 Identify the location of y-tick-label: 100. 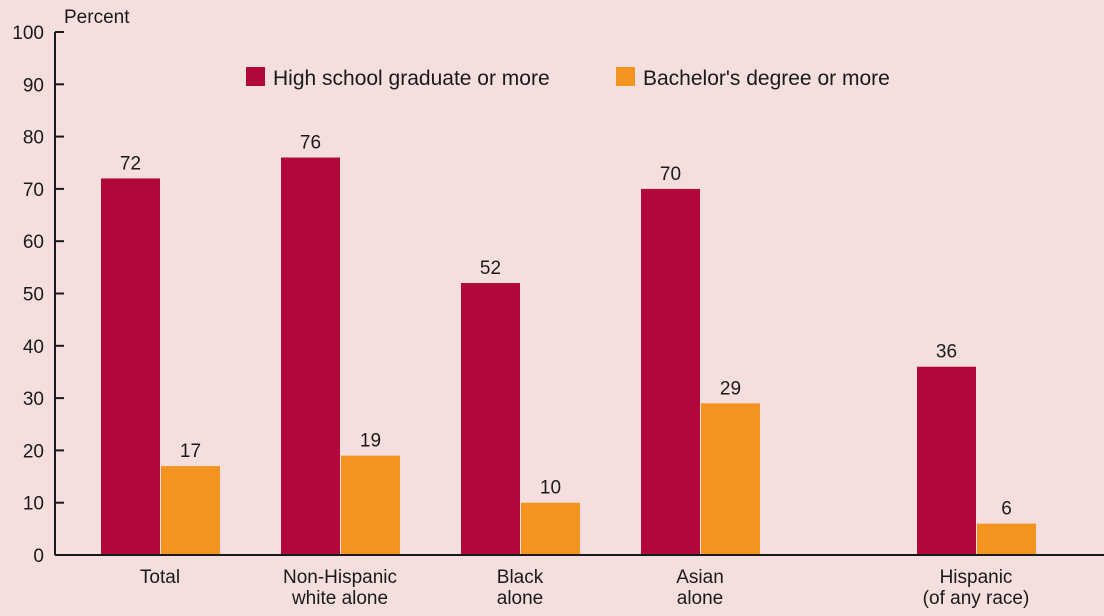
(28, 33).